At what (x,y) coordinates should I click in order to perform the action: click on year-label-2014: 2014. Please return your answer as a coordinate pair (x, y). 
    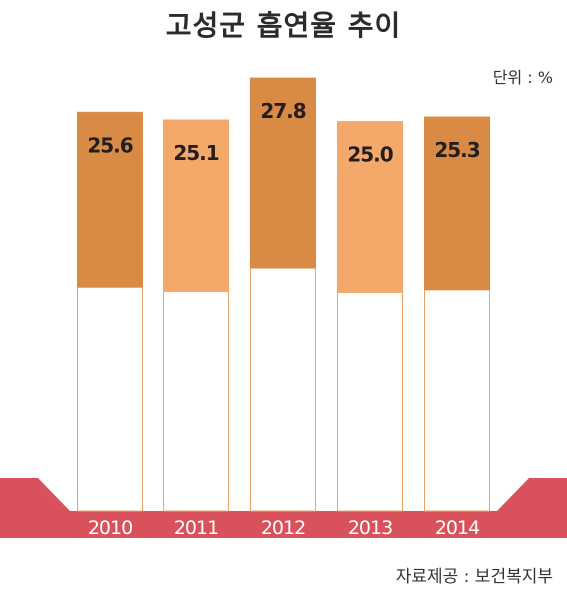
    Looking at the image, I should click on (457, 528).